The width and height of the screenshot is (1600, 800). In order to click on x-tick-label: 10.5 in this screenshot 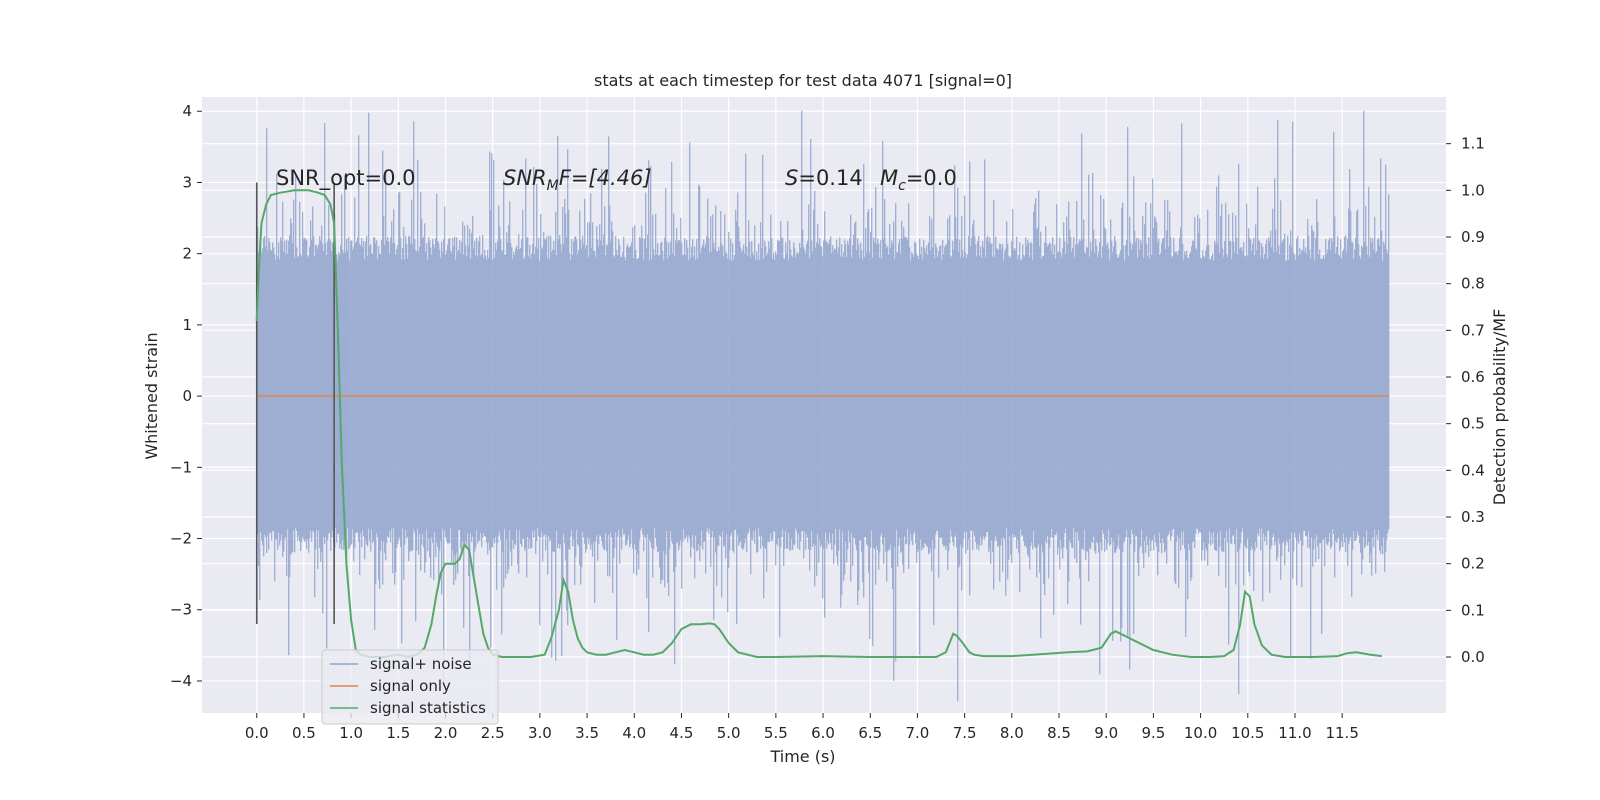, I will do `click(1247, 733)`.